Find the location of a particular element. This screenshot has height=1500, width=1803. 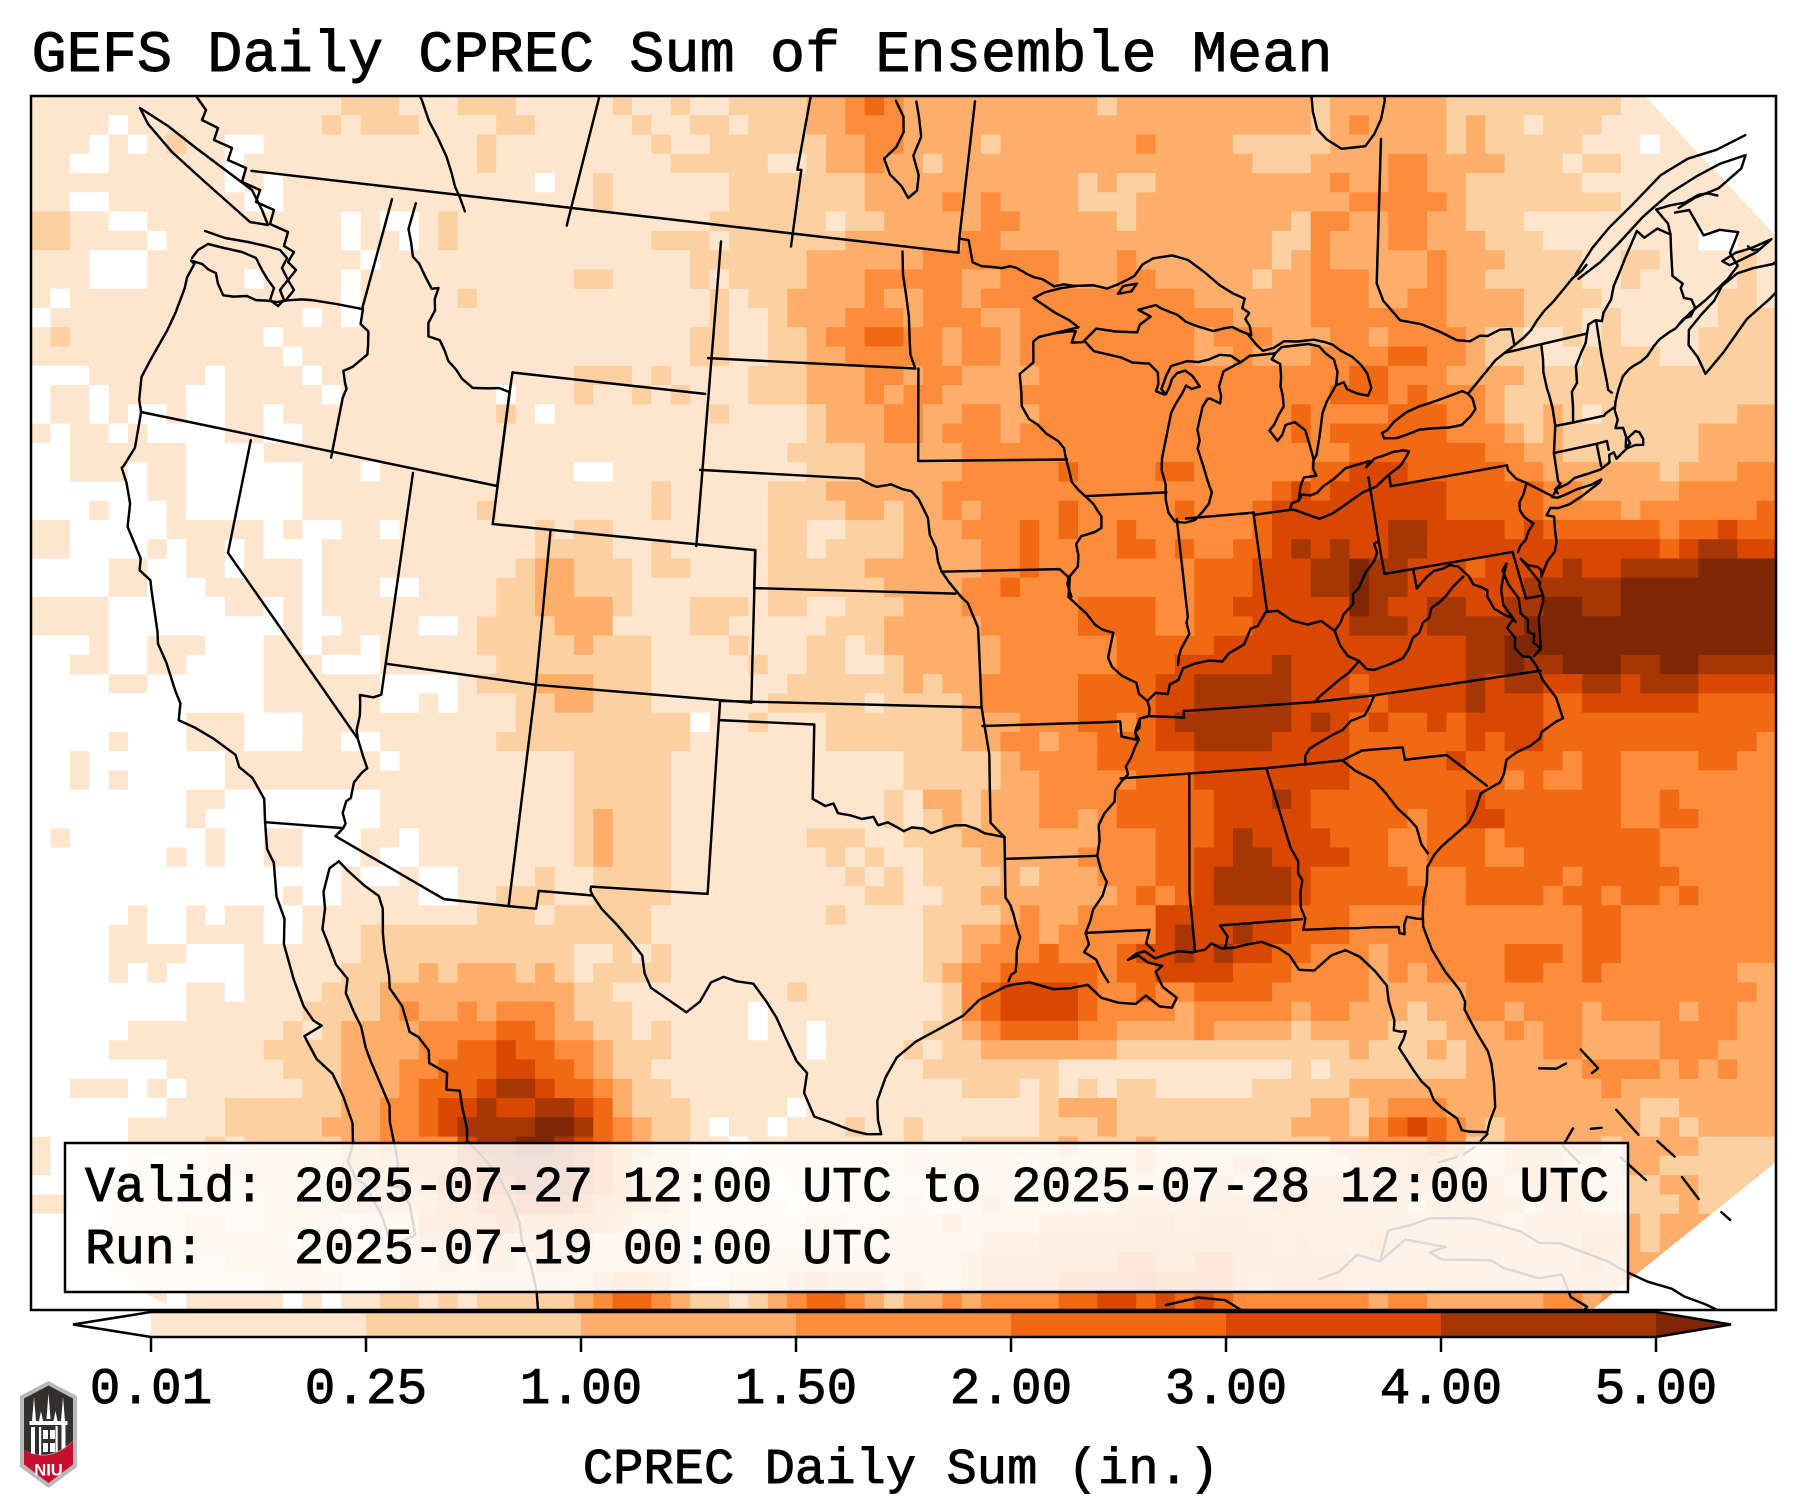

svg-text: 4.00 is located at coordinates (1441, 1390).